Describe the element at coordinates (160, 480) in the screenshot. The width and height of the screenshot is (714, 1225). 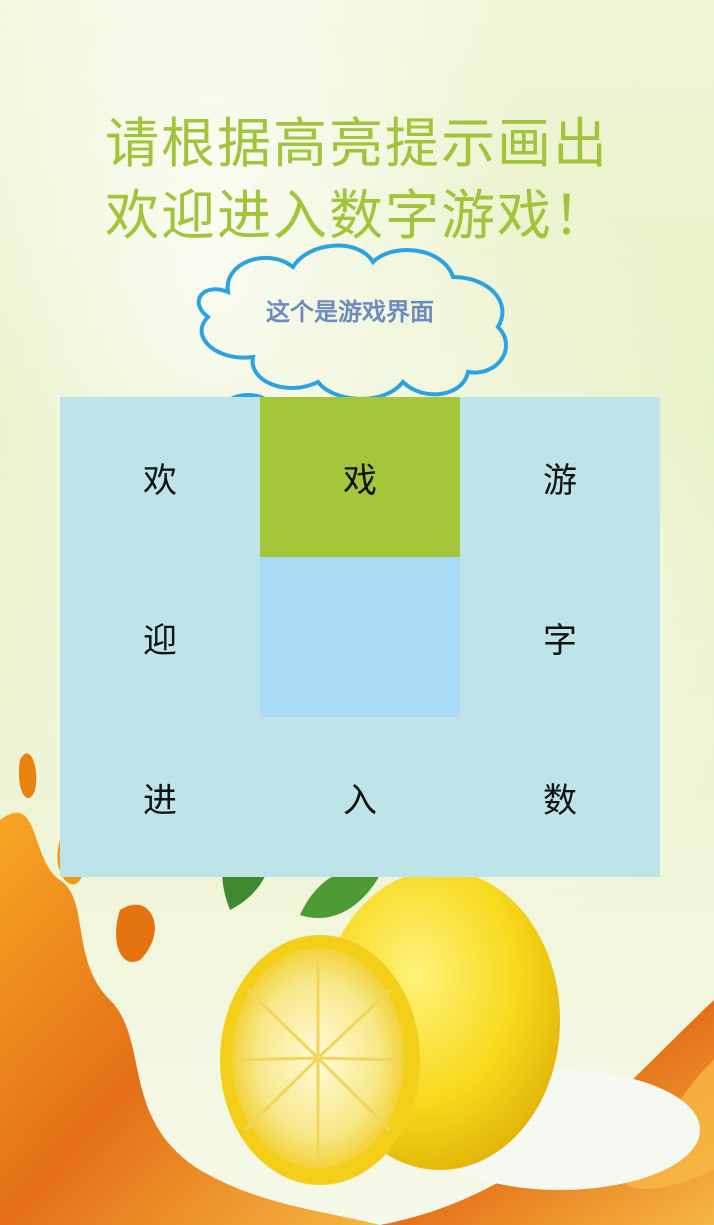
I see `grid-cell: 欢` at that location.